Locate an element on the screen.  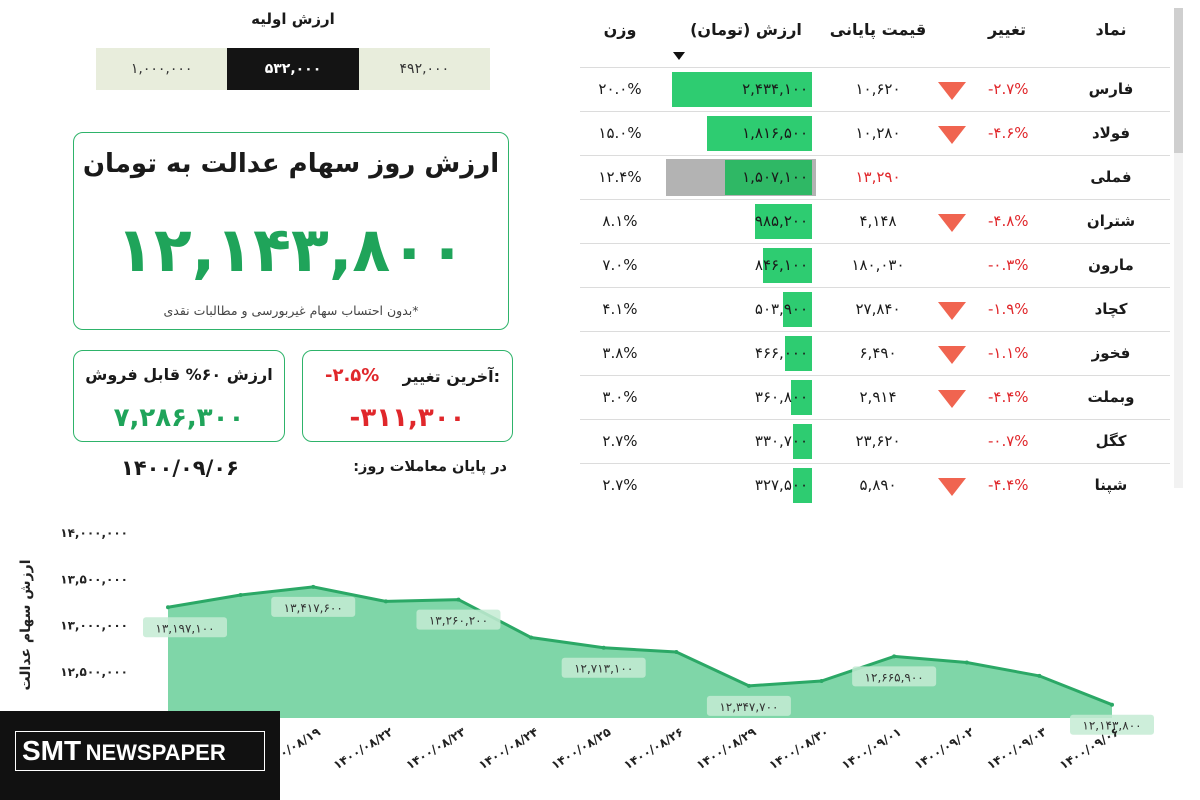
last-change-percent: -۲.۵% is located at coordinates (352, 375).